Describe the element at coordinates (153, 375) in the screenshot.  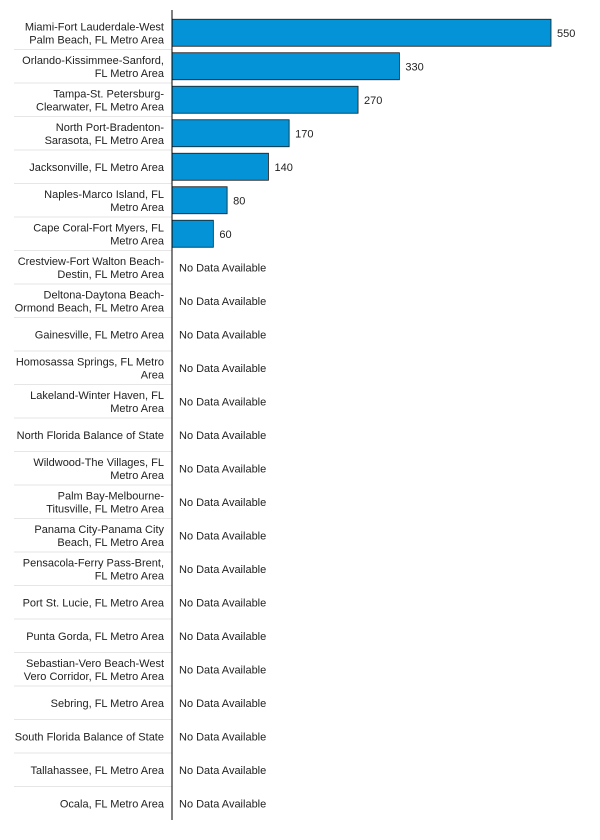
I see `category-label-line: Area` at that location.